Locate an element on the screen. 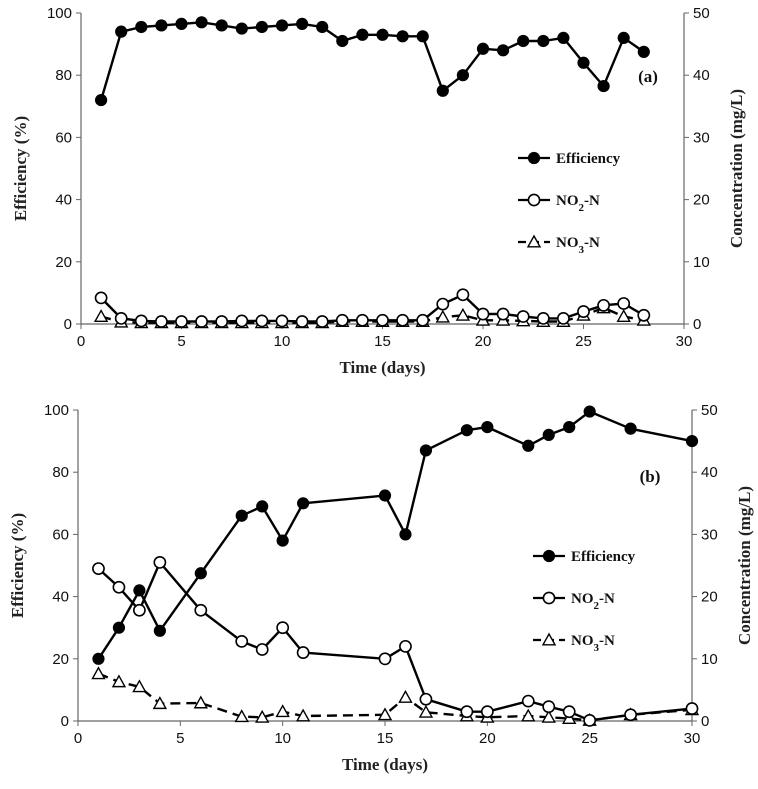  y2-tick-label: 20 is located at coordinates (709, 597).